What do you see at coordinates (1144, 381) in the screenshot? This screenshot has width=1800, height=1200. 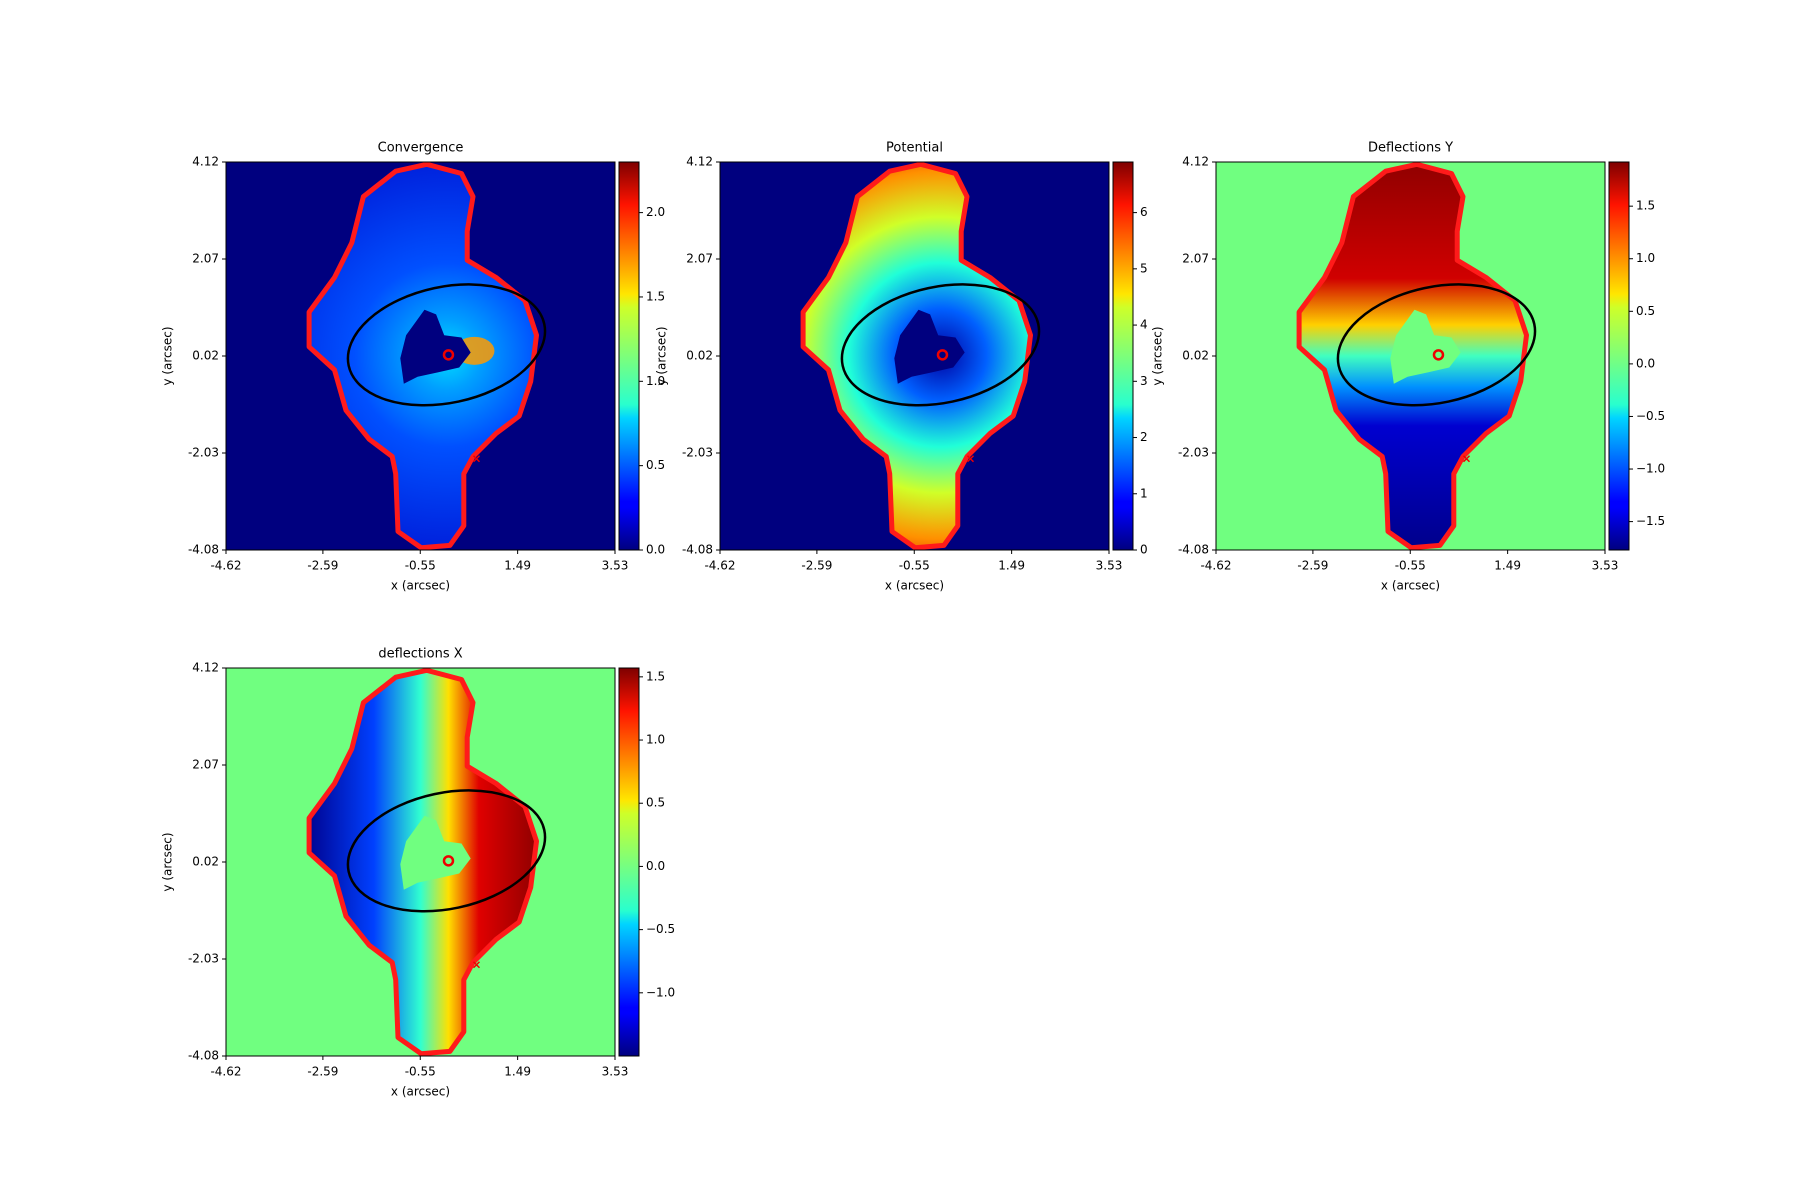 I see `colorbar-tick-label: 3` at bounding box center [1144, 381].